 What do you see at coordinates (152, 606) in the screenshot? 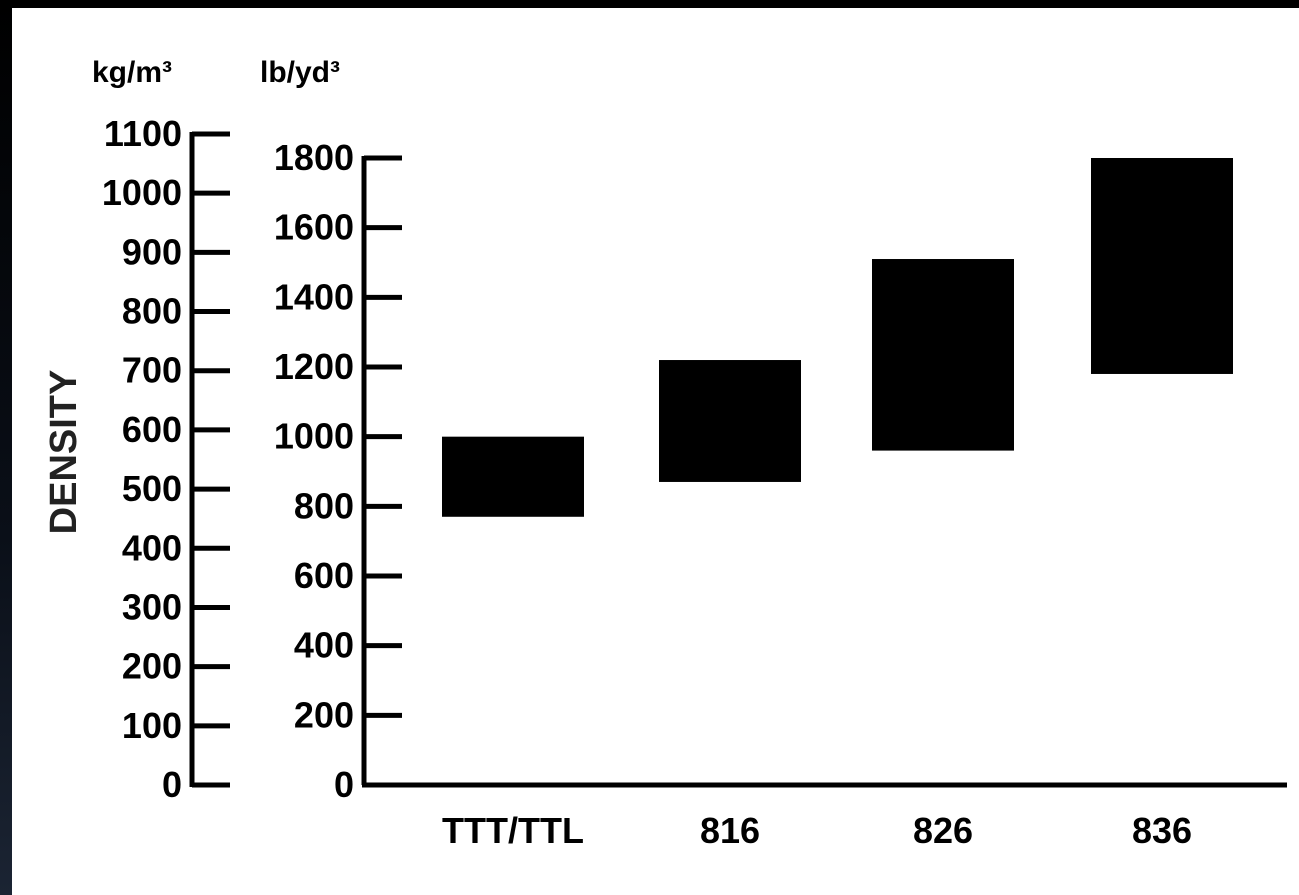
I see `metric-tick-label: 300` at bounding box center [152, 606].